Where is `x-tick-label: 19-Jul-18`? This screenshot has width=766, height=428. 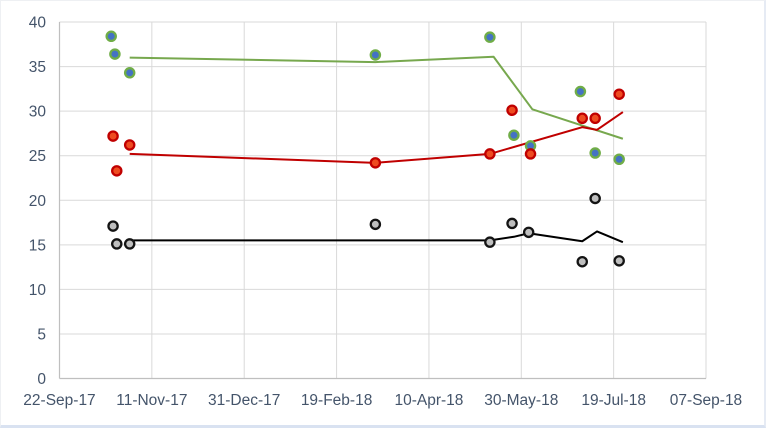
x-tick-label: 19-Jul-18 is located at coordinates (613, 400).